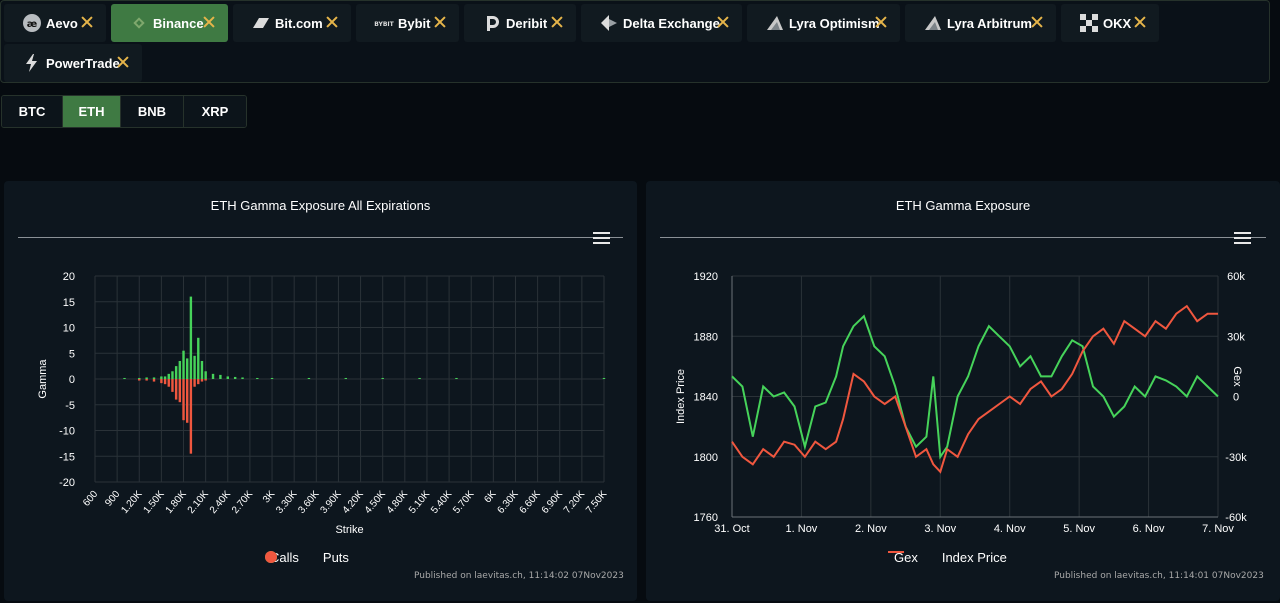 Image resolution: width=1280 pixels, height=603 pixels. Describe the element at coordinates (292, 23) in the screenshot. I see `exchange-tab-bit-com: Bit.com` at that location.